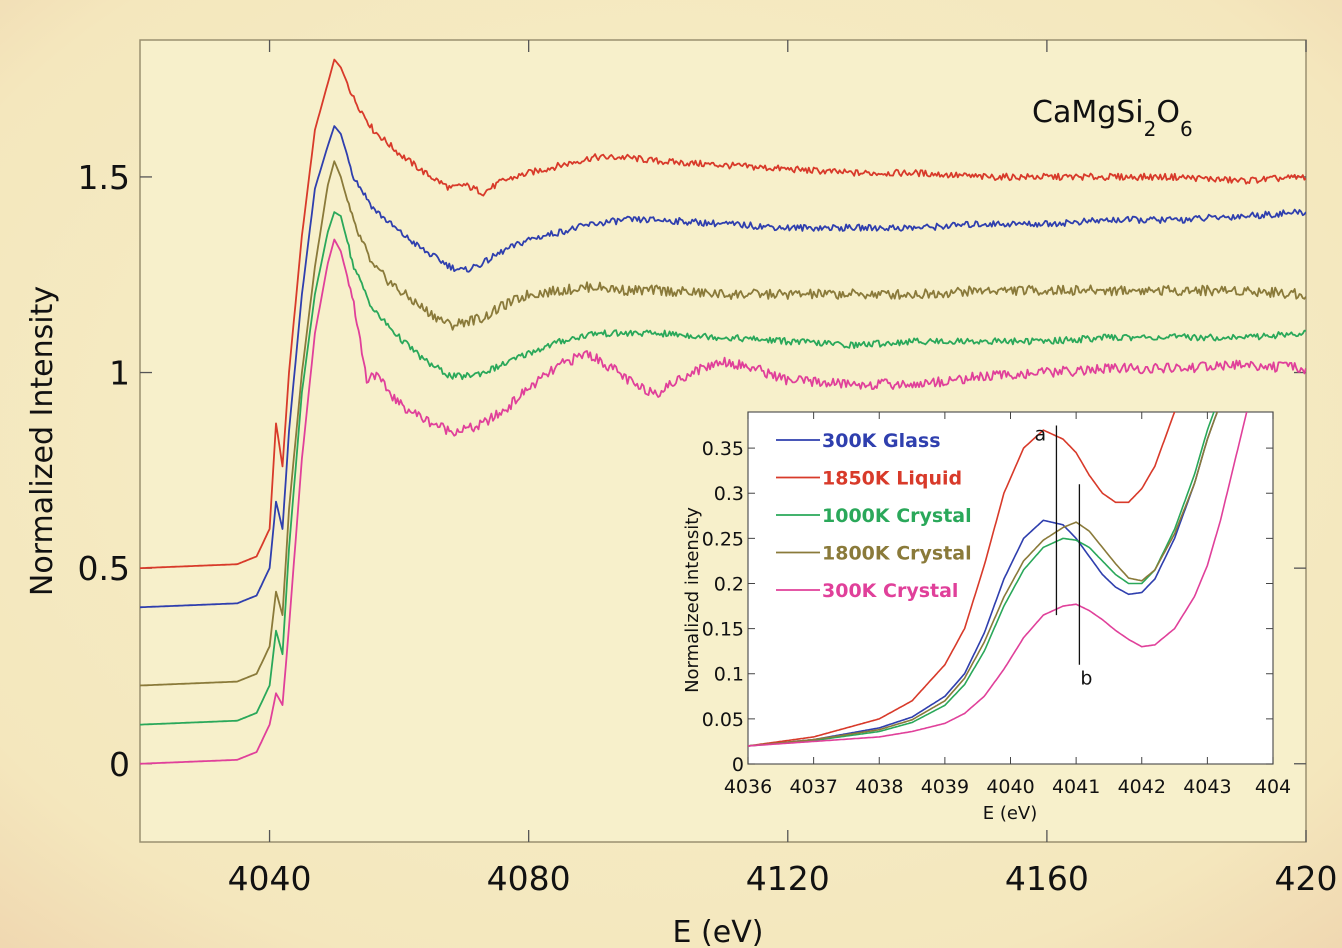 This screenshot has width=1342, height=948. I want to click on inset-plot-frame, so click(1010, 588).